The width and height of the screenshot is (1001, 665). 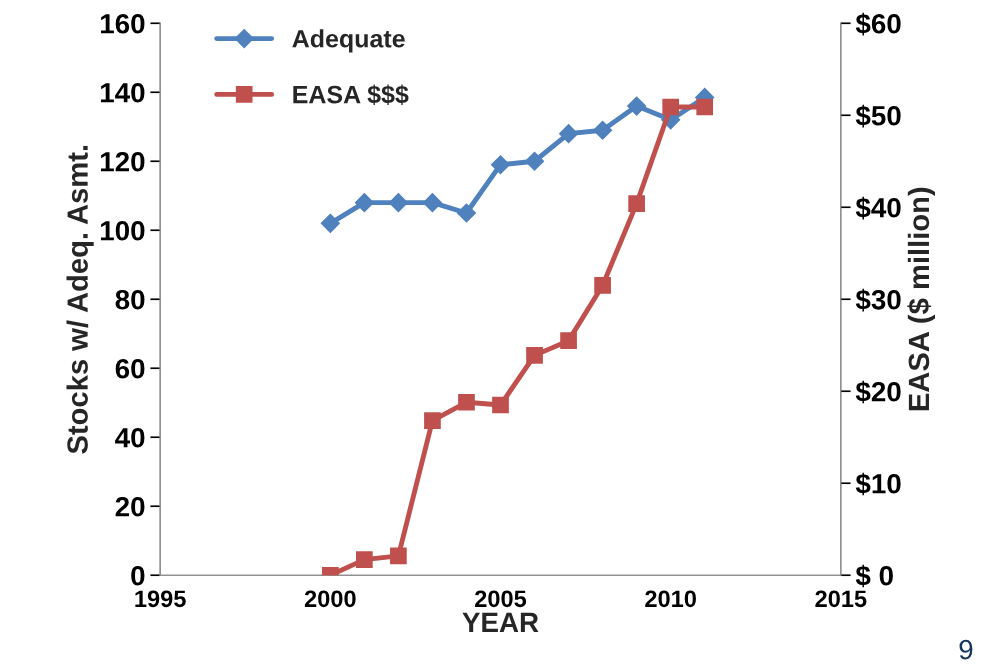 What do you see at coordinates (878, 484) in the screenshot?
I see `y2-tick-label: $10` at bounding box center [878, 484].